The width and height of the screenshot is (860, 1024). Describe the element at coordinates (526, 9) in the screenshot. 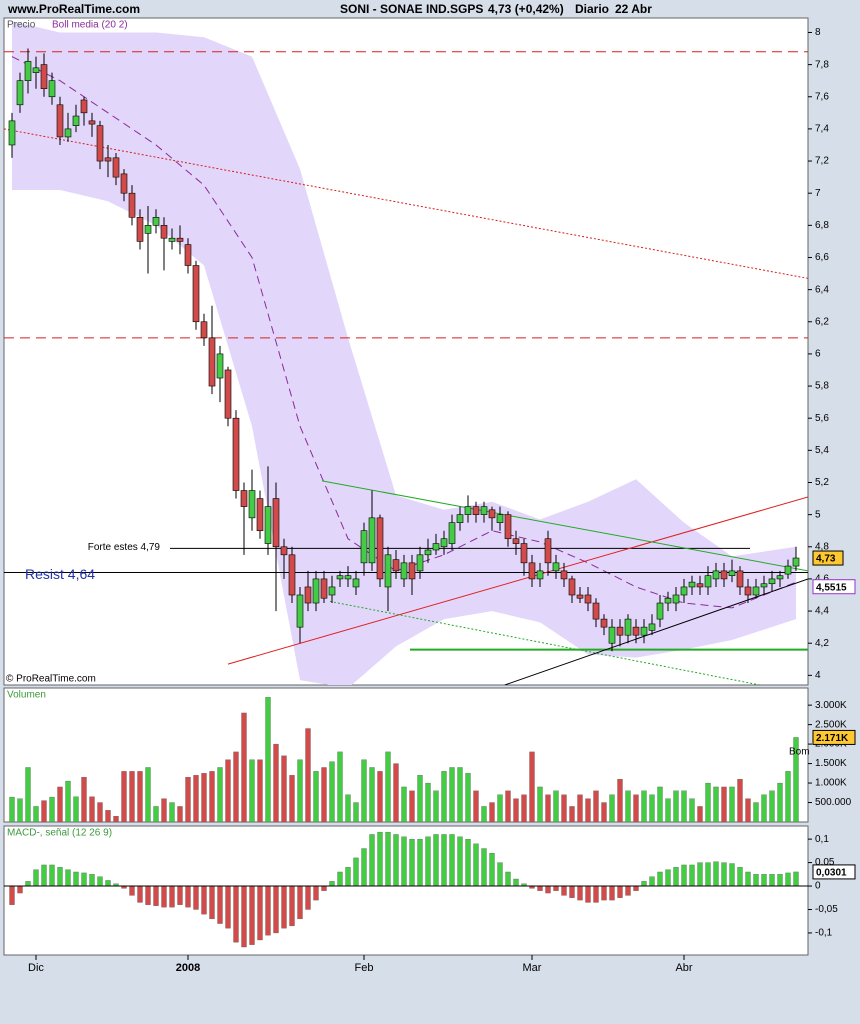

I see `quote: 4,73 (+0,42%)` at that location.